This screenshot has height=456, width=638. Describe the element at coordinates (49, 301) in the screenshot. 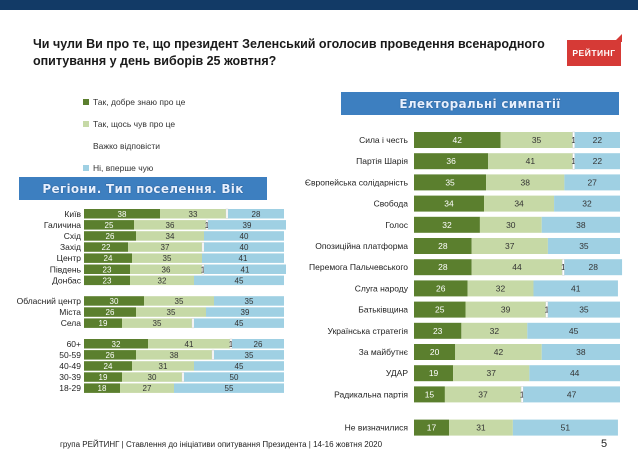

I see `category-label: Обласний центр` at that location.